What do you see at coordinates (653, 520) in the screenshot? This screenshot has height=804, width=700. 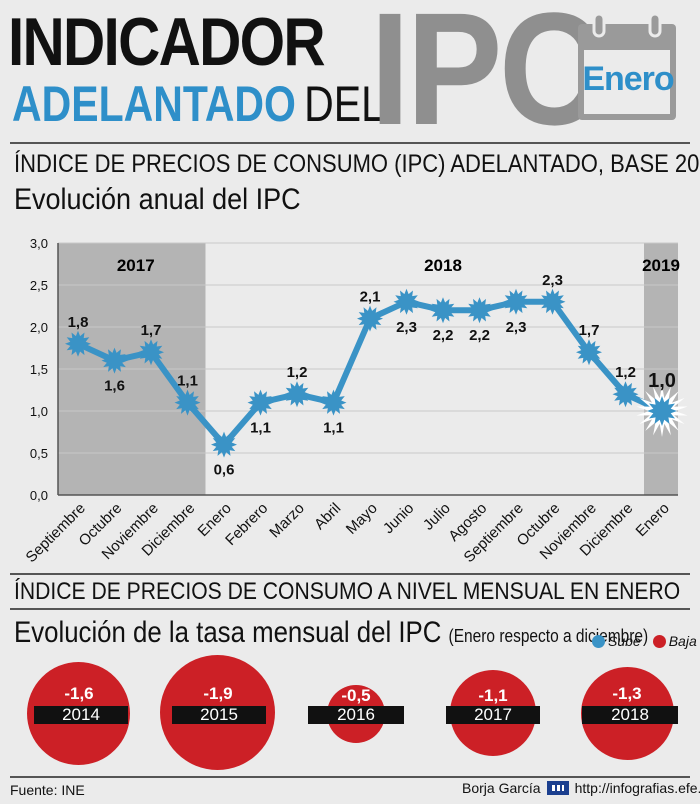 I see `x-tick-label: Enero` at bounding box center [653, 520].